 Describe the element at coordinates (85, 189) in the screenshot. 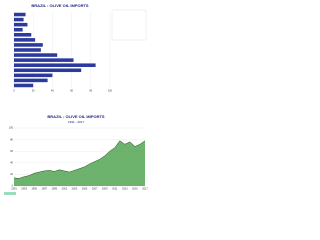

I see `x-tick-label: 2005` at that location.